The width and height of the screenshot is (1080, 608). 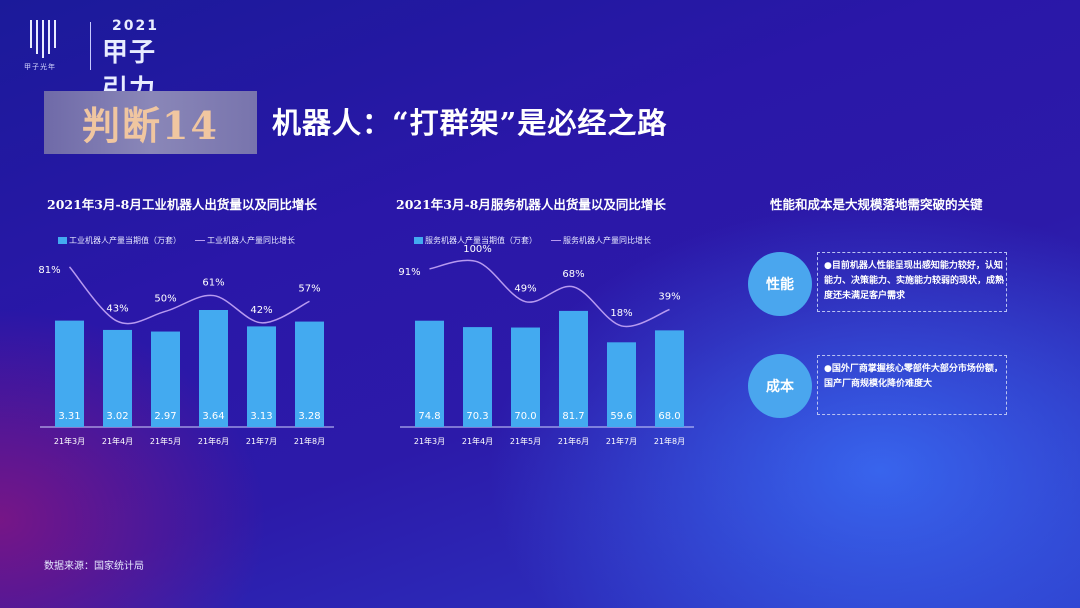 What do you see at coordinates (182, 204) in the screenshot?
I see `chart-1-title: 2021年3月-8月工业机器人出货量以及同比增长` at bounding box center [182, 204].